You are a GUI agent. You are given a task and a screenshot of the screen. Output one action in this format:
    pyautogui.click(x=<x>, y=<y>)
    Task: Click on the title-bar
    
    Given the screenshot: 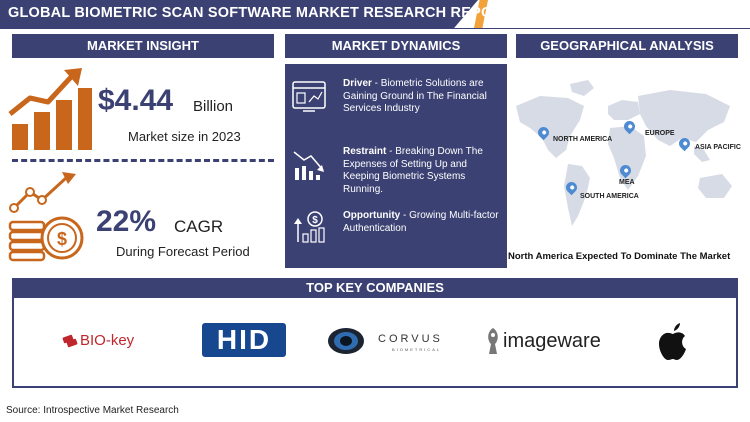 What is the action you would take?
    pyautogui.click(x=239, y=14)
    